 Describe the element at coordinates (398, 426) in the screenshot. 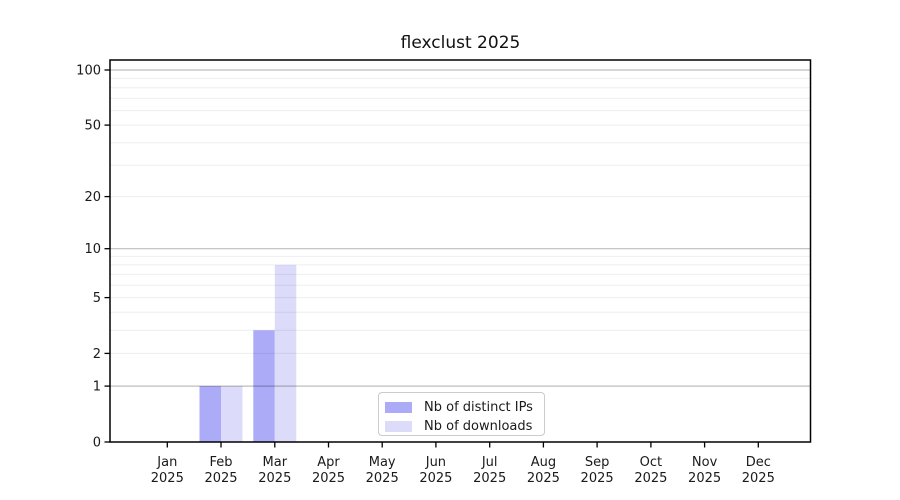

I see `legend-swatch-downloads` at that location.